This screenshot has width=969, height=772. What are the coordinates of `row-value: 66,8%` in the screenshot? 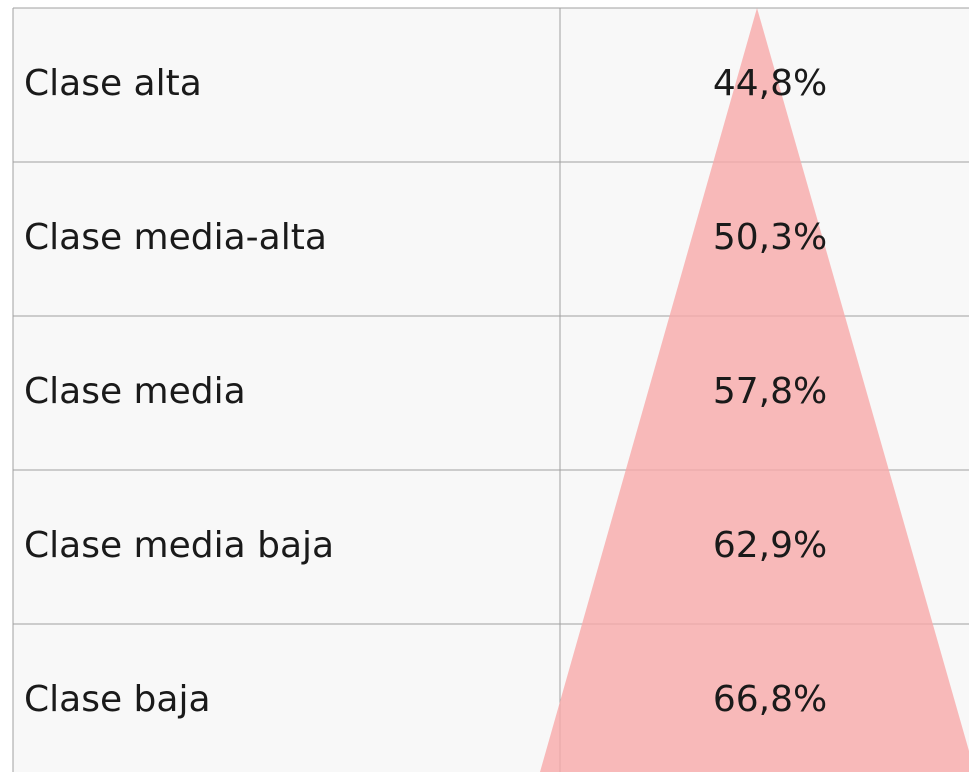 It's located at (770, 699).